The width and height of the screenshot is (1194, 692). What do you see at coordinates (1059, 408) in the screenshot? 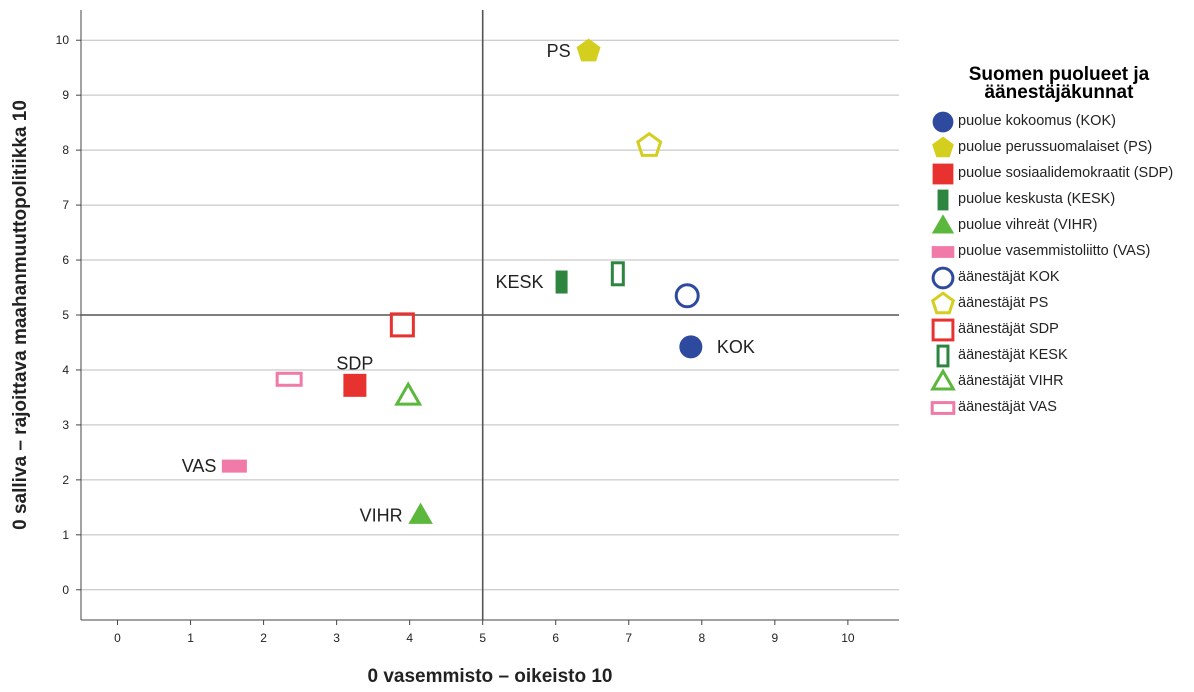
I see `legend-item: äänestäjät VAS` at bounding box center [1059, 408].